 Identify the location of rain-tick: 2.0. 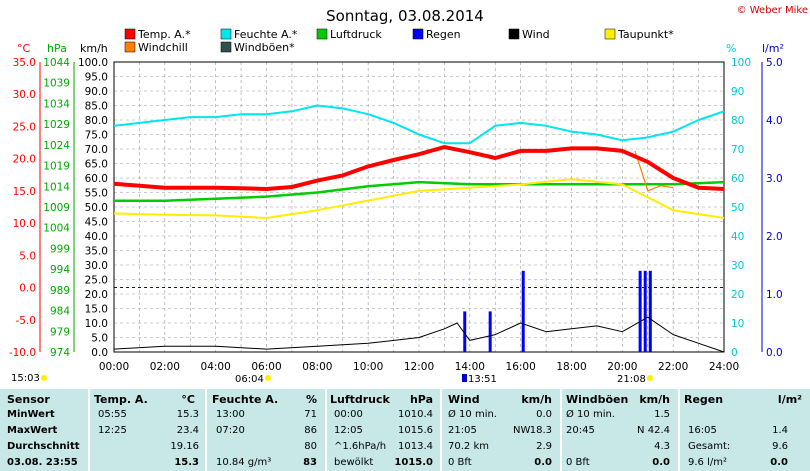
(774, 237).